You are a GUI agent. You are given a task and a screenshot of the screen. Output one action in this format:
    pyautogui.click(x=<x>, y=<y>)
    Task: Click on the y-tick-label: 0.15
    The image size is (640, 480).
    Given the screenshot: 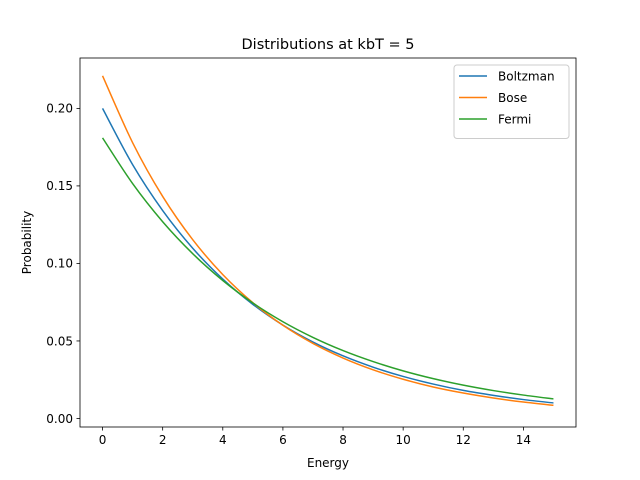 What is the action you would take?
    pyautogui.click(x=59, y=186)
    